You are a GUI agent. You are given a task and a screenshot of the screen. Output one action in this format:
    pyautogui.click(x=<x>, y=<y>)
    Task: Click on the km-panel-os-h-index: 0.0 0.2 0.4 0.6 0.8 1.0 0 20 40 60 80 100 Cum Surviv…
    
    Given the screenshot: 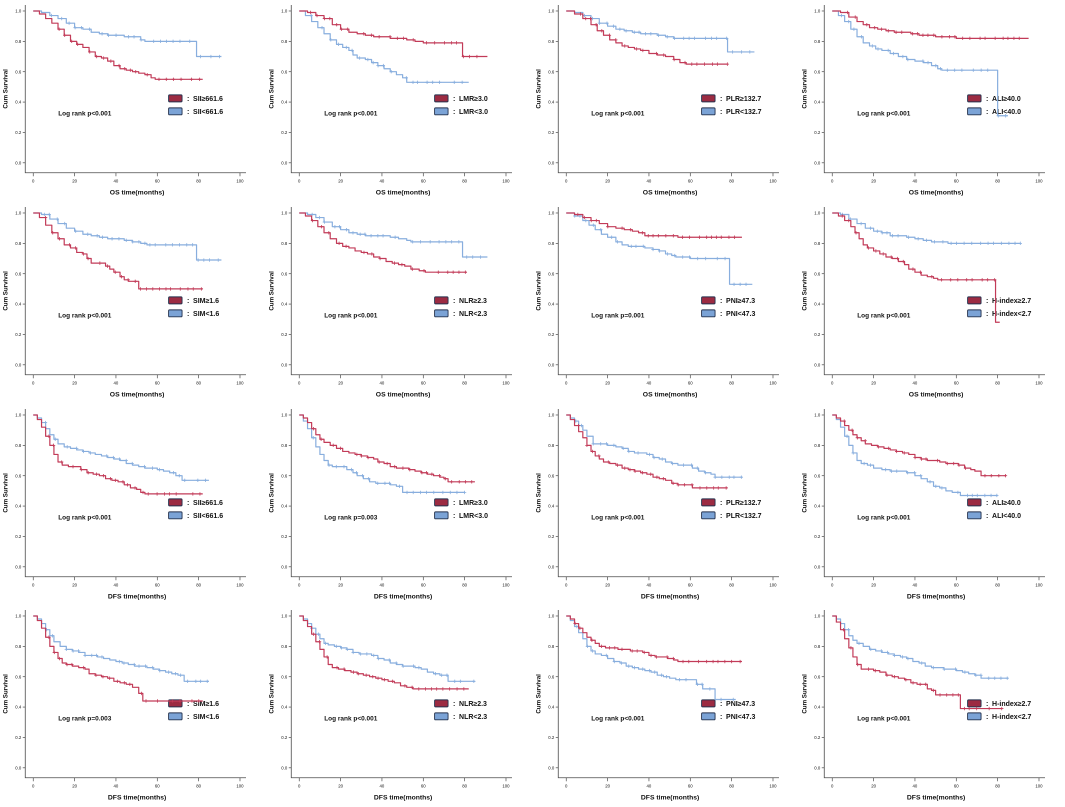 What is the action you would take?
    pyautogui.click(x=932, y=303)
    